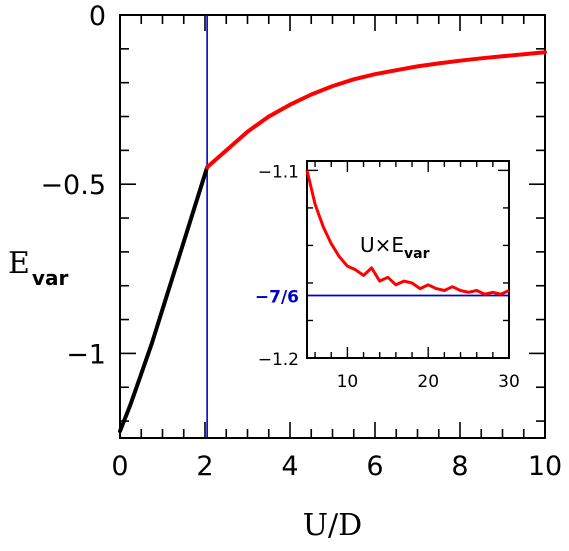  Describe the element at coordinates (119, 466) in the screenshot. I see `x-tick-label: 0` at that location.